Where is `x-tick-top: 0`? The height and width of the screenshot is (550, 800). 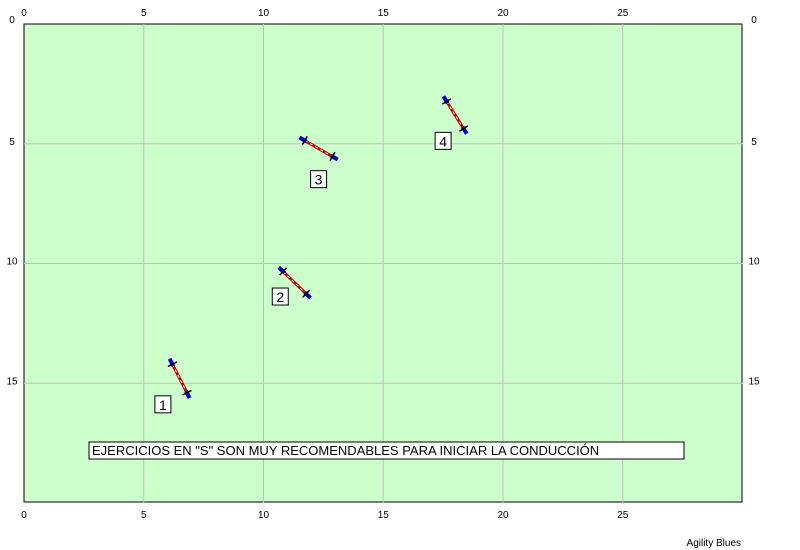
x-tick-top: 0 is located at coordinates (24, 13).